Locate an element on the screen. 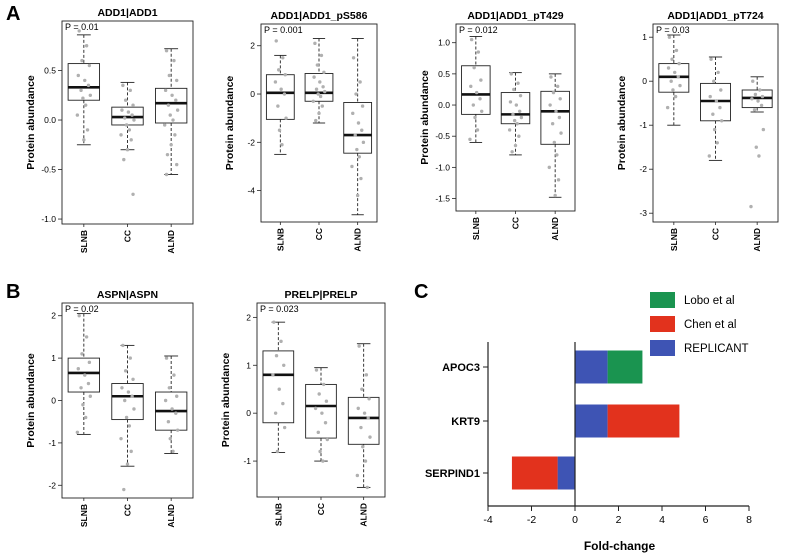 The width and height of the screenshot is (790, 559). plot-title: ADD1|ADD1_pT429 is located at coordinates (515, 16).